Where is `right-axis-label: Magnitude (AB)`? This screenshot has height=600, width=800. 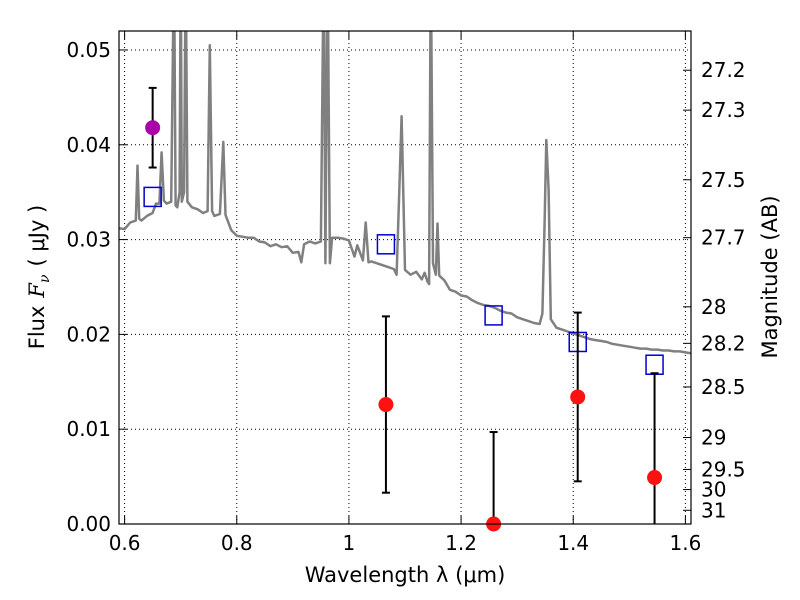 right-axis-label: Magnitude (AB) is located at coordinates (770, 276).